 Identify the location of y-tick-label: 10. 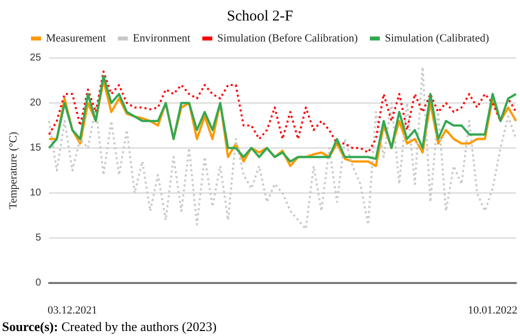
(36, 193).